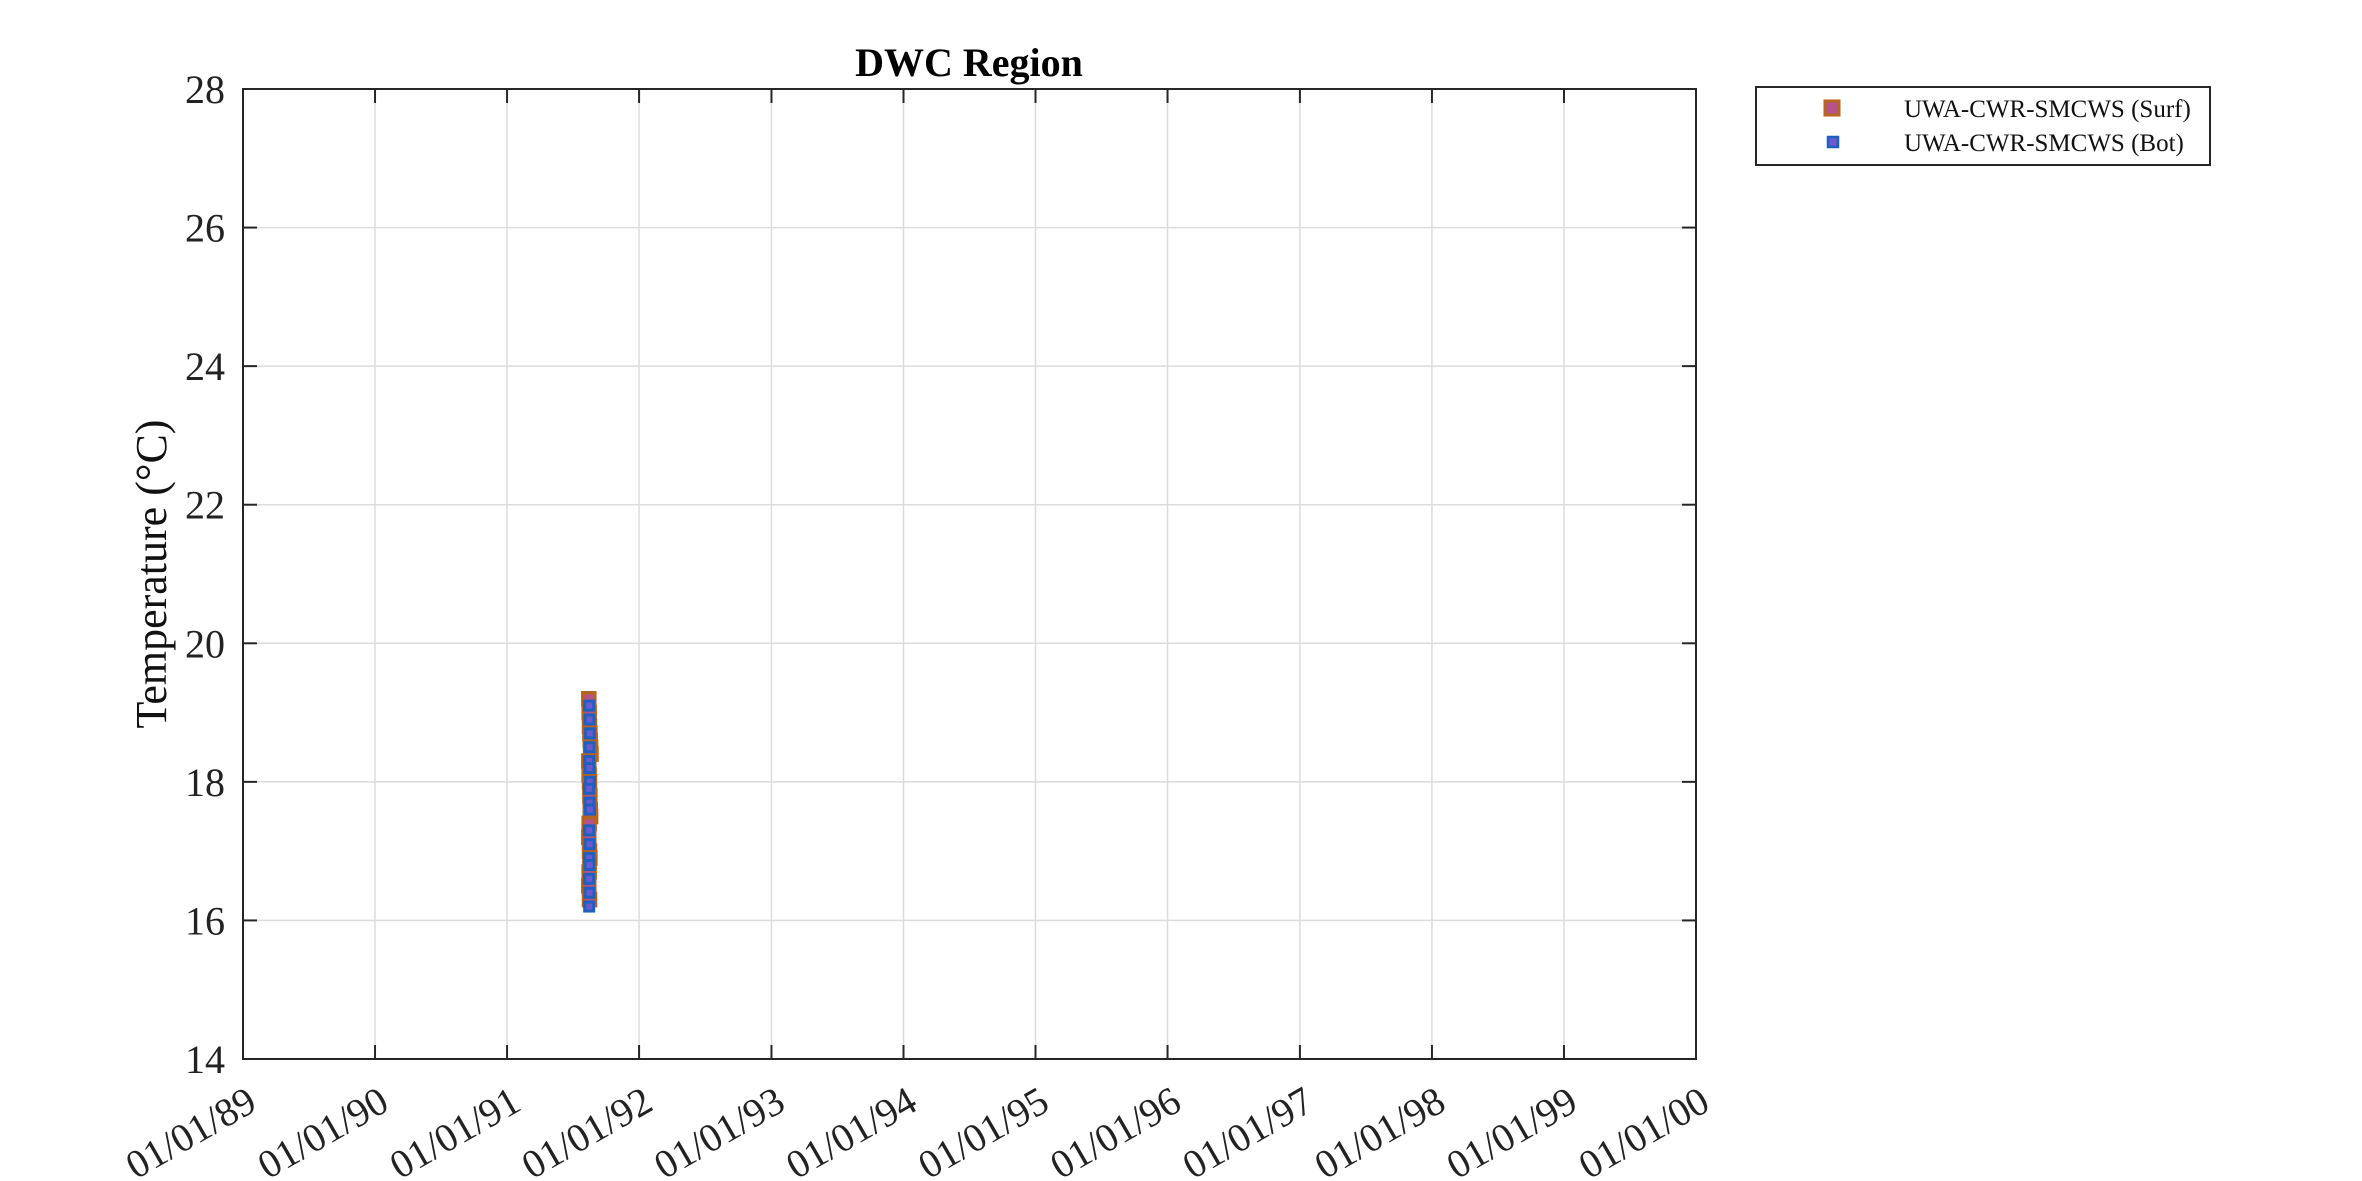 The width and height of the screenshot is (2362, 1181). Describe the element at coordinates (323, 1129) in the screenshot. I see `x-tick-label: 01/01/90` at that location.